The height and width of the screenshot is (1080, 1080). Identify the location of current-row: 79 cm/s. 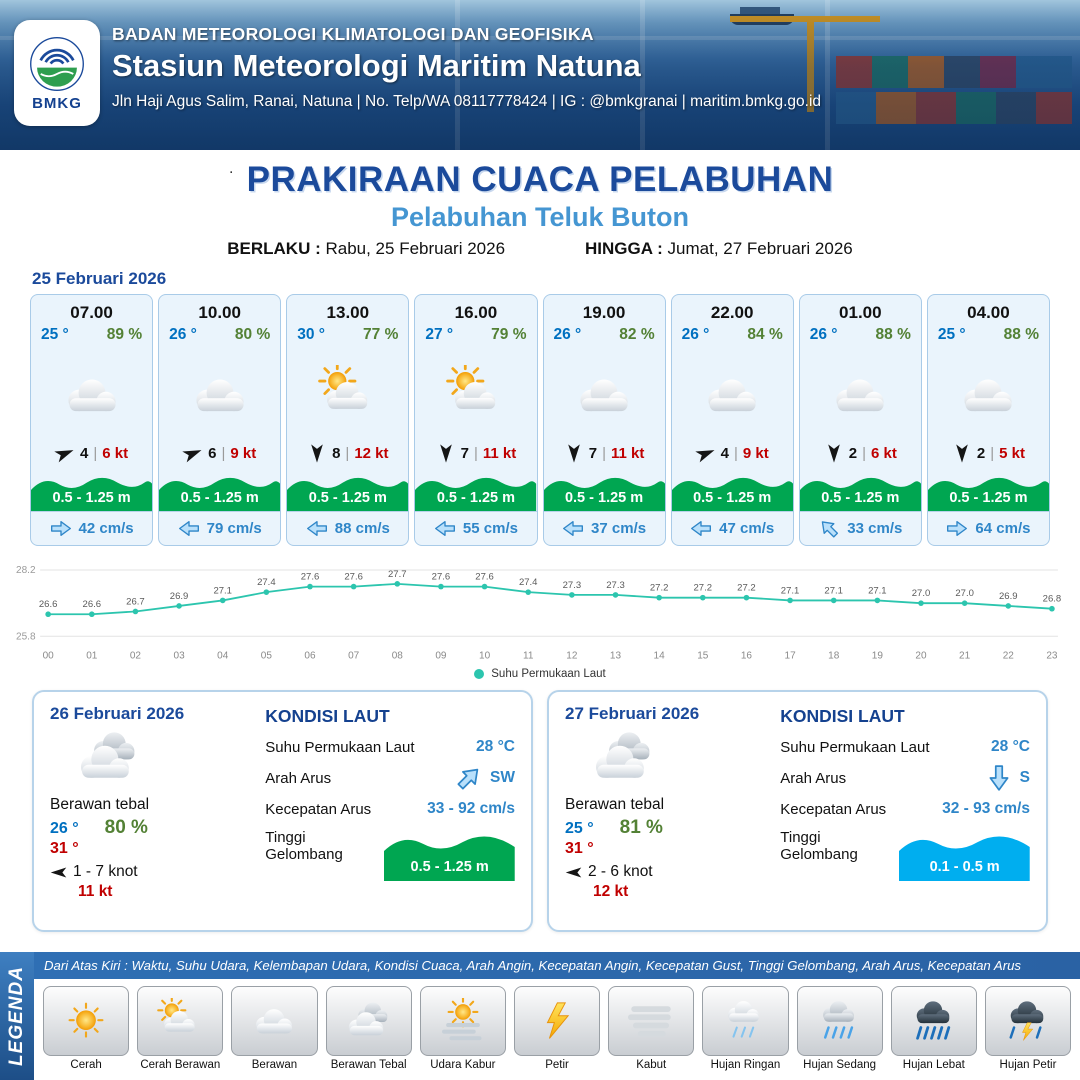
(220, 528).